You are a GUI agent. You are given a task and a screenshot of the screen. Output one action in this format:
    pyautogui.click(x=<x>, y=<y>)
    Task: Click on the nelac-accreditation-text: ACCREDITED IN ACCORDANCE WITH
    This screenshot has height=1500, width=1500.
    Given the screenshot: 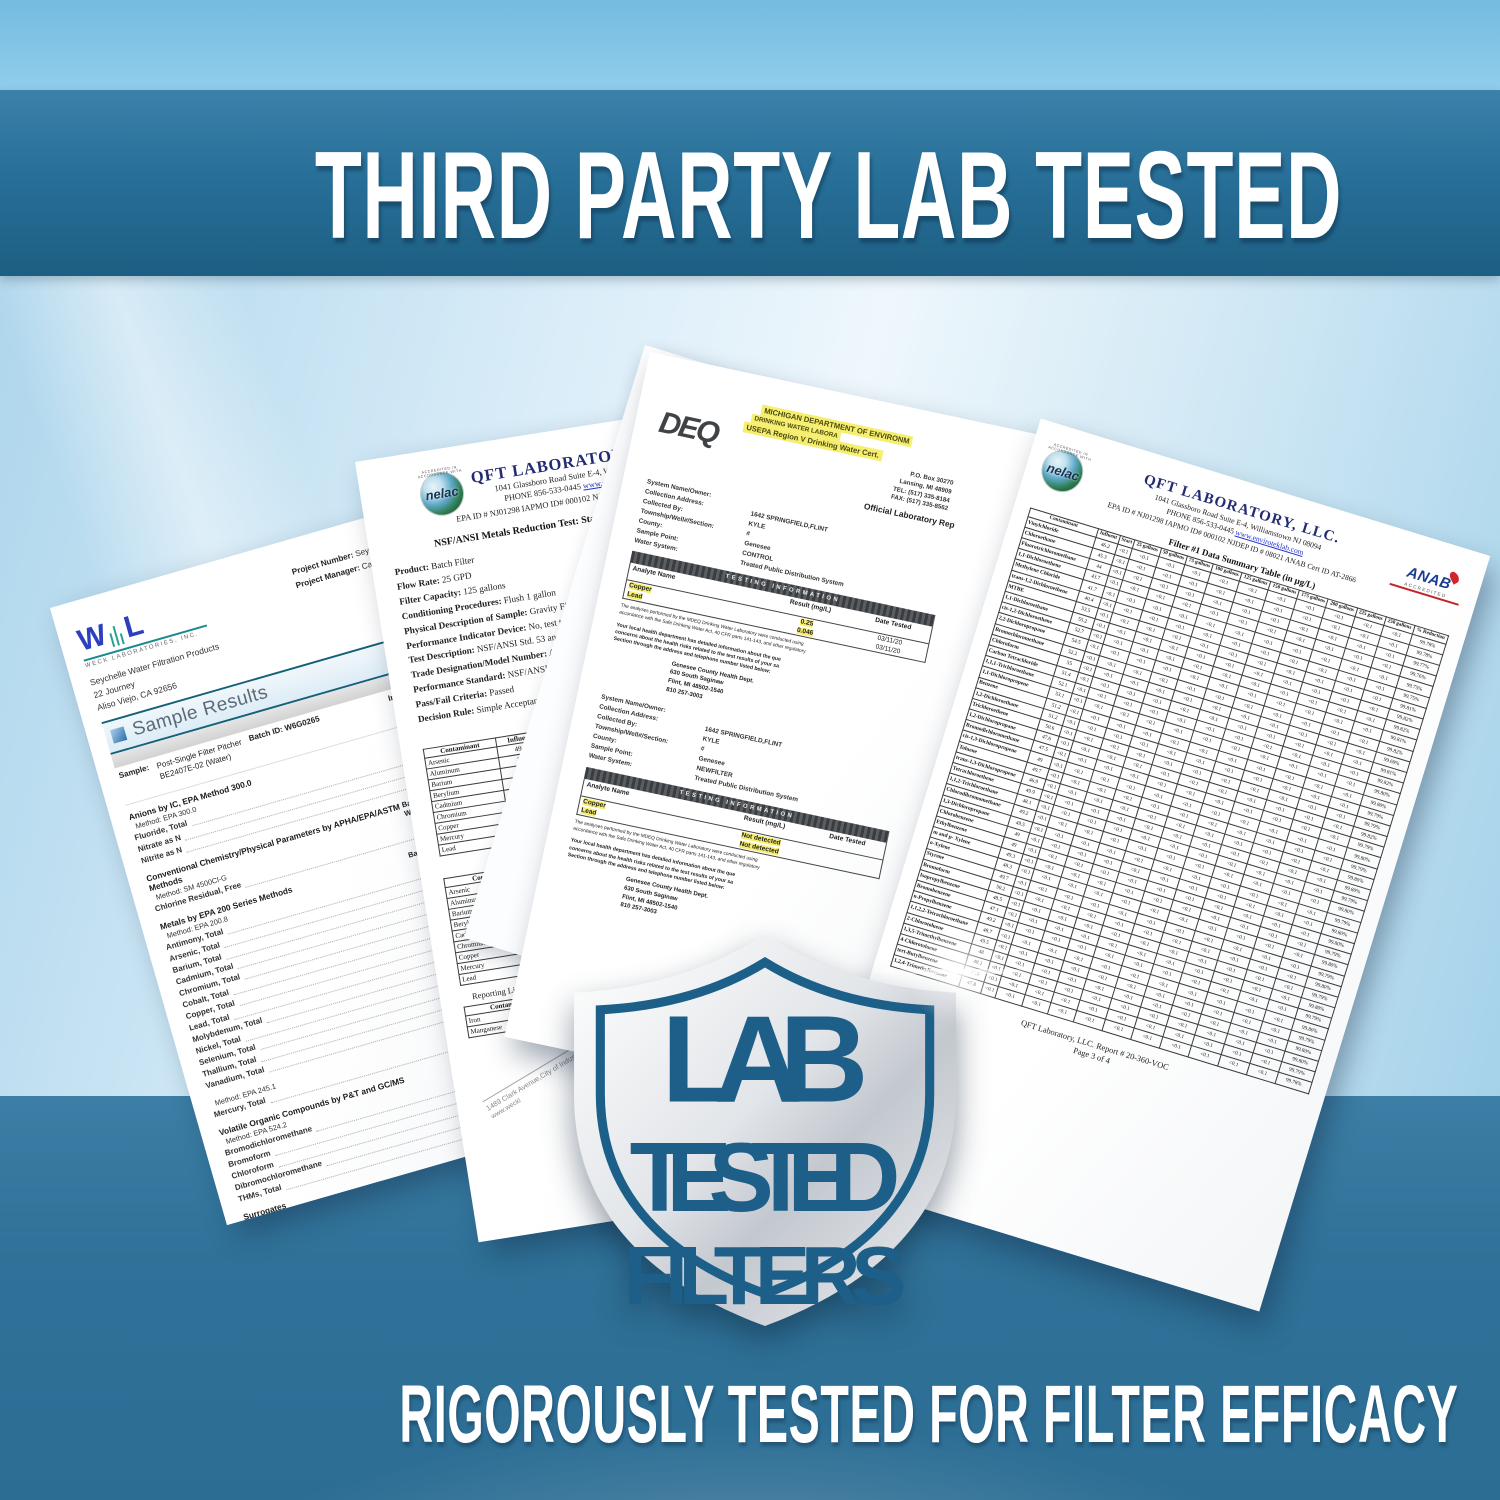 What is the action you would take?
    pyautogui.click(x=440, y=472)
    